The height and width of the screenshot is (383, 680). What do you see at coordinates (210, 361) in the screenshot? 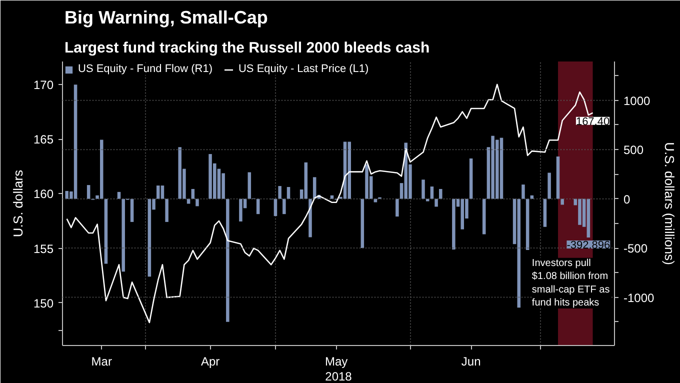
I see `x-tick-label: Apr` at bounding box center [210, 361].